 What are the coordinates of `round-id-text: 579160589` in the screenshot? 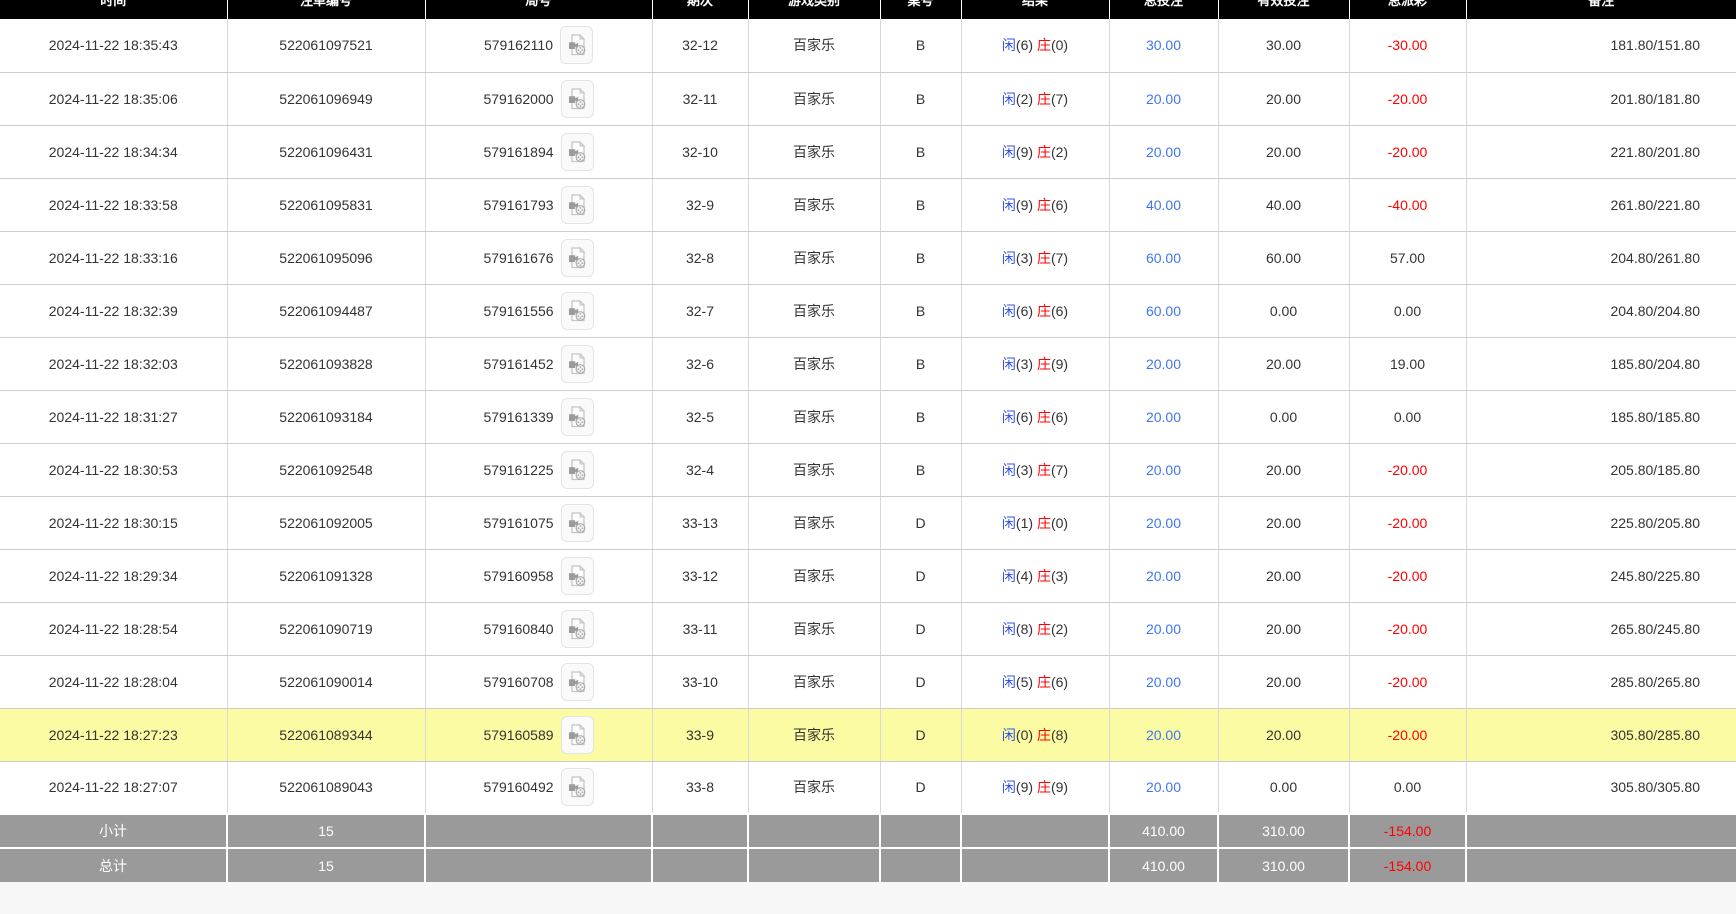 It's located at (518, 734).